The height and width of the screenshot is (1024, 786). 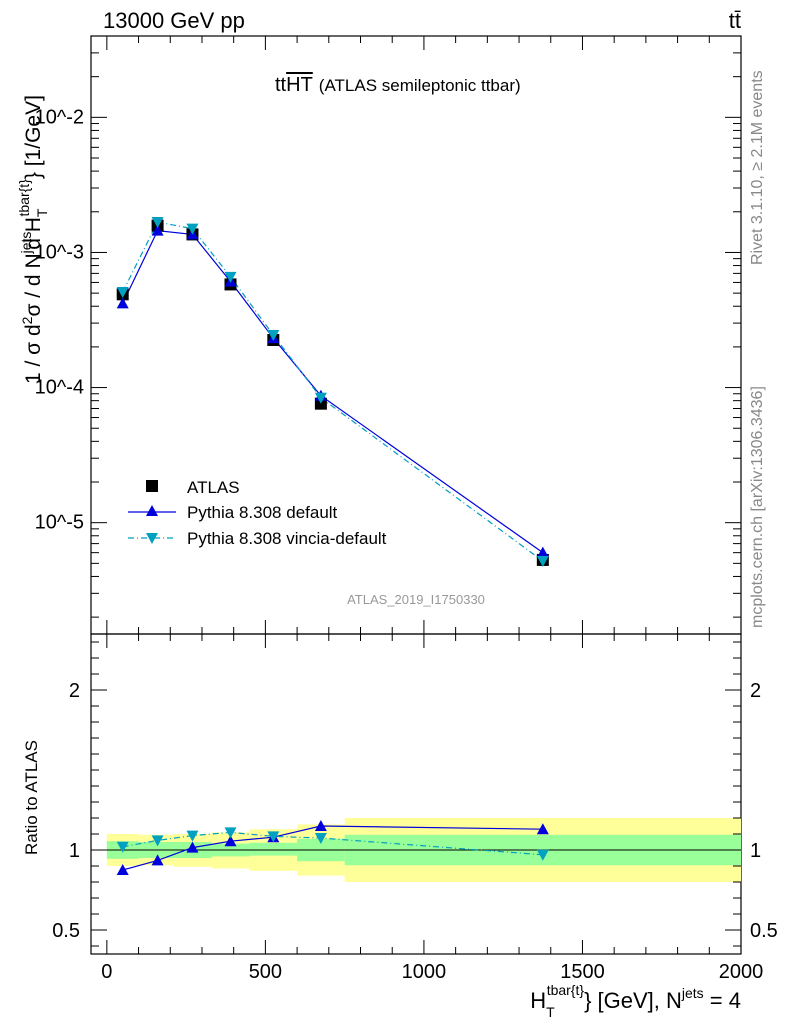 What do you see at coordinates (42, 212) in the screenshot?
I see `main-y-axis-title-part: T` at bounding box center [42, 212].